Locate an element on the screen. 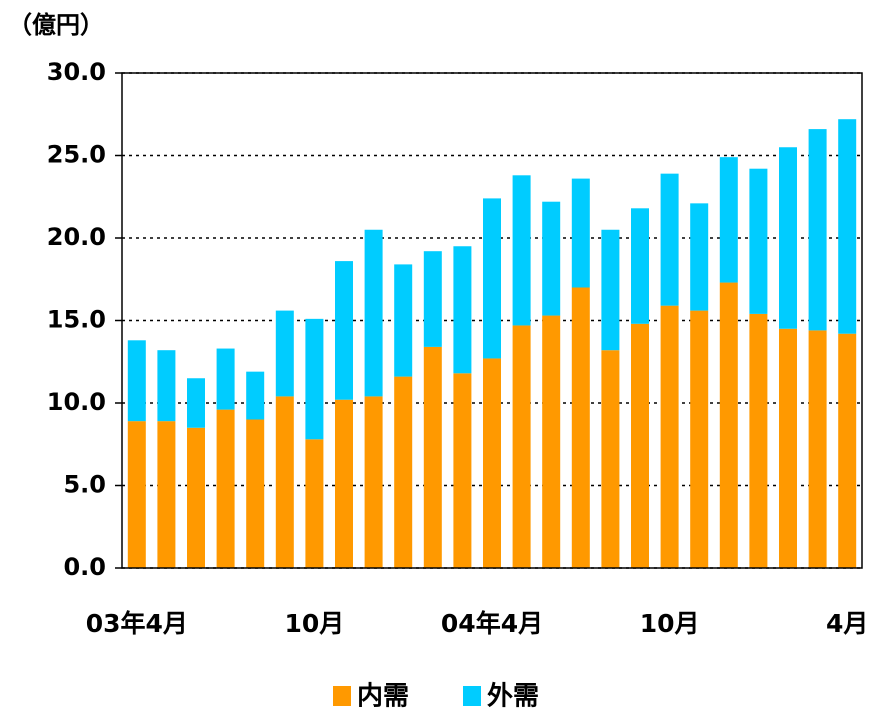 The image size is (882, 724). y-tick-label: 5.0 is located at coordinates (84, 485).